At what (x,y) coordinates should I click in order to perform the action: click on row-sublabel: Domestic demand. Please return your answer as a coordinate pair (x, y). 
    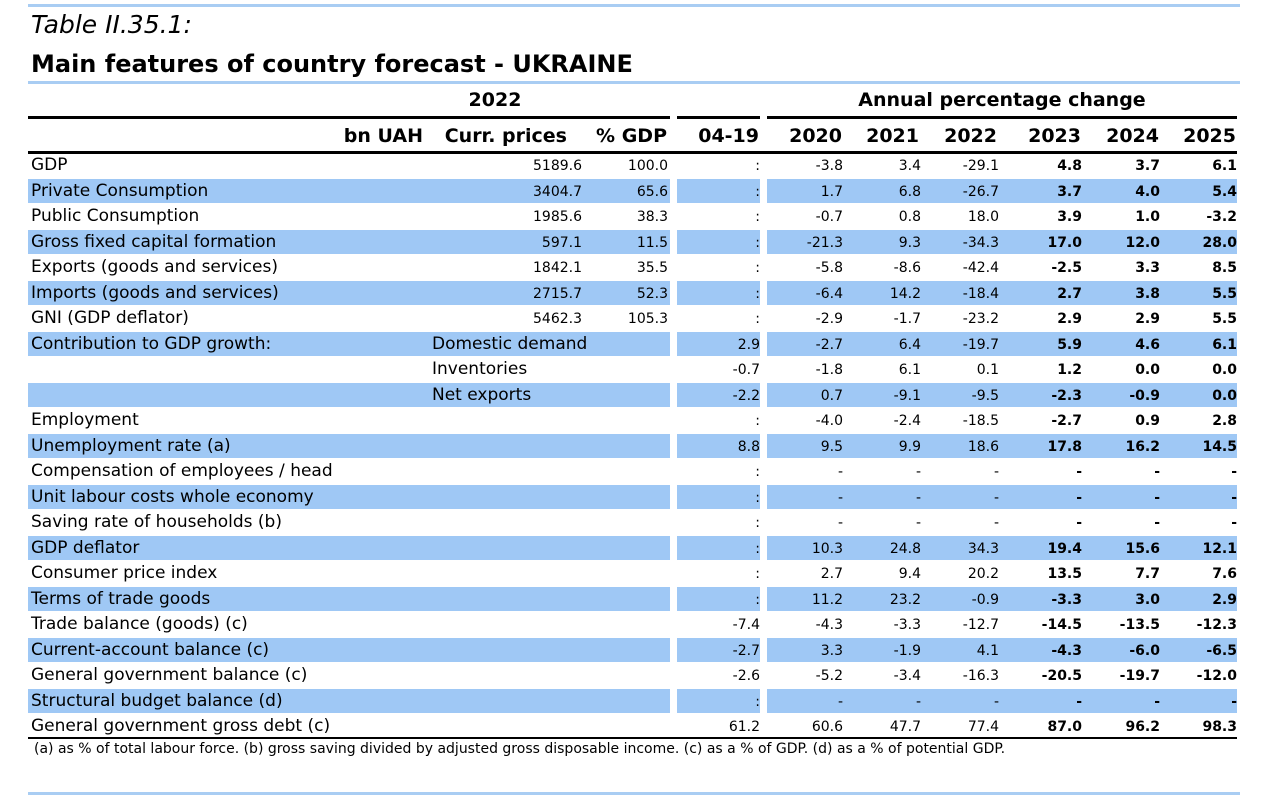
    Looking at the image, I should click on (510, 343).